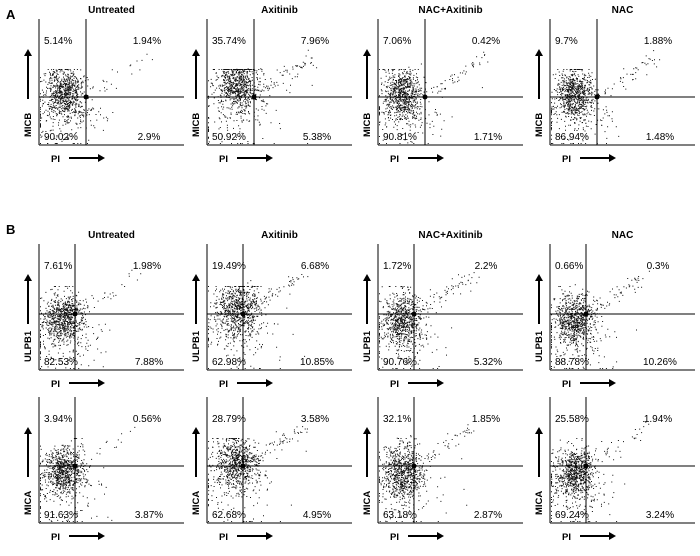 The width and height of the screenshot is (700, 556). Describe the element at coordinates (149, 137) in the screenshot. I see `quadrant-lower-right-pct: 2.9%` at that location.